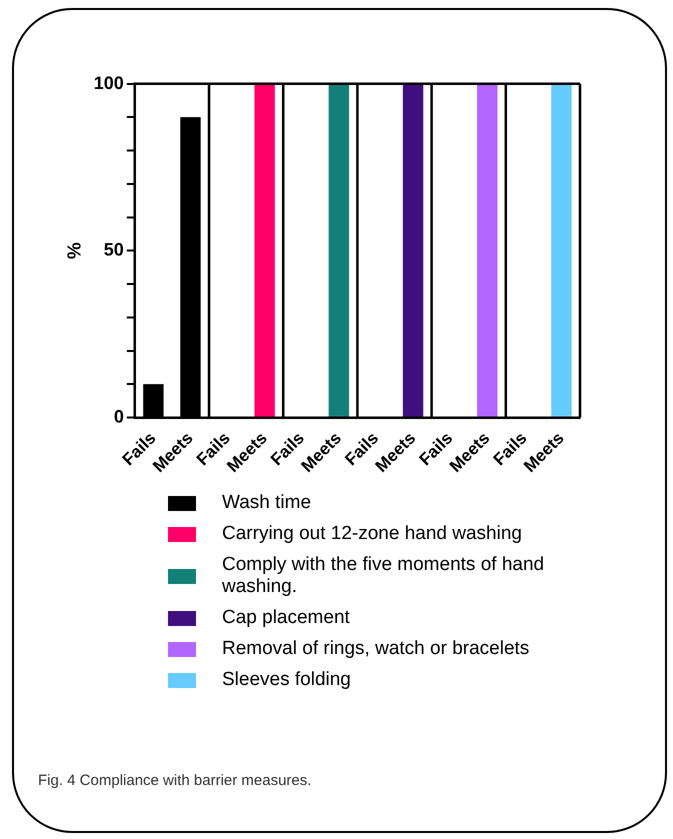 Image resolution: width=673 pixels, height=839 pixels. I want to click on y-axis-title: %, so click(75, 251).